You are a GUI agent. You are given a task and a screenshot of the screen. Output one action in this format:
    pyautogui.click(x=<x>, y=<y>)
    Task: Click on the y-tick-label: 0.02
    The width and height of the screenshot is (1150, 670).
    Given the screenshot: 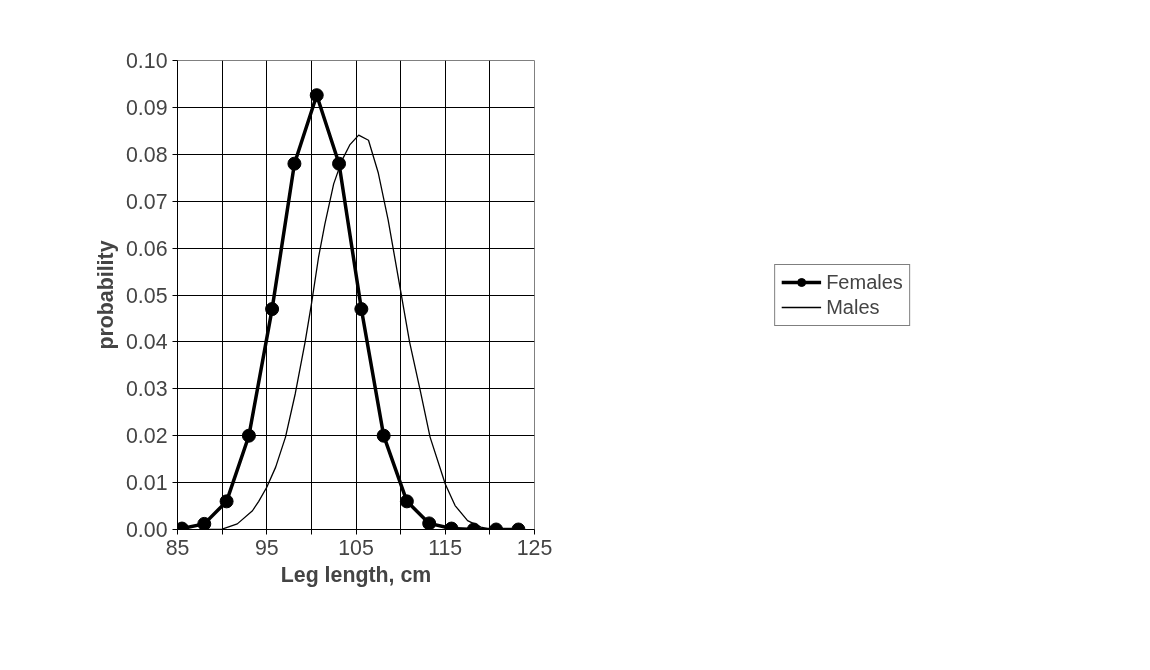 What is the action you would take?
    pyautogui.click(x=146, y=436)
    